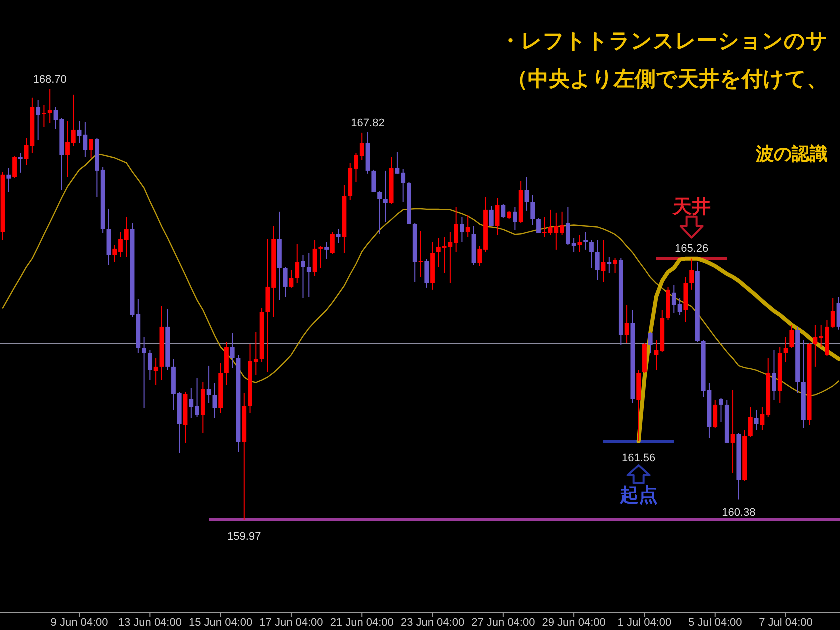 Image resolution: width=840 pixels, height=630 pixels. I want to click on chart-title: ・レフトトランスレーションのサ, so click(664, 41).